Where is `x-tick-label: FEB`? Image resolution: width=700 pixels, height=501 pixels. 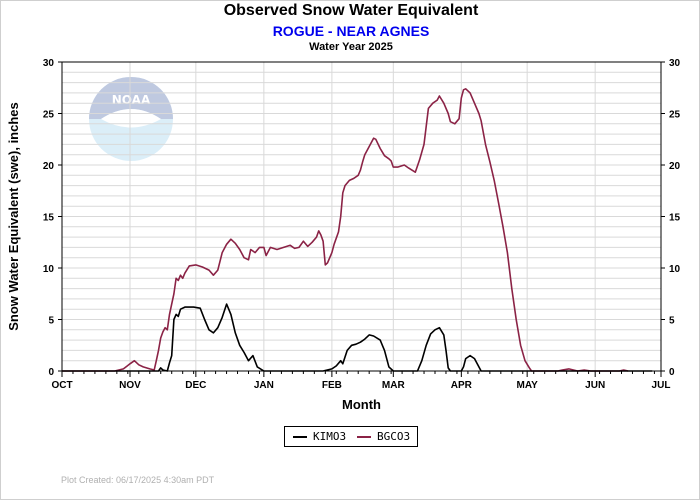
x-tick-label: FEB is located at coordinates (332, 385).